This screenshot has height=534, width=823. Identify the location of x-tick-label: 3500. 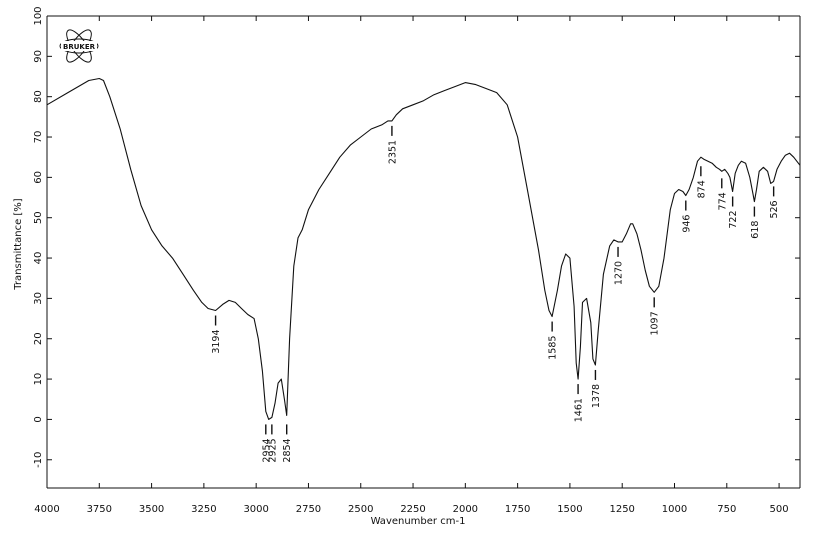
(151, 509).